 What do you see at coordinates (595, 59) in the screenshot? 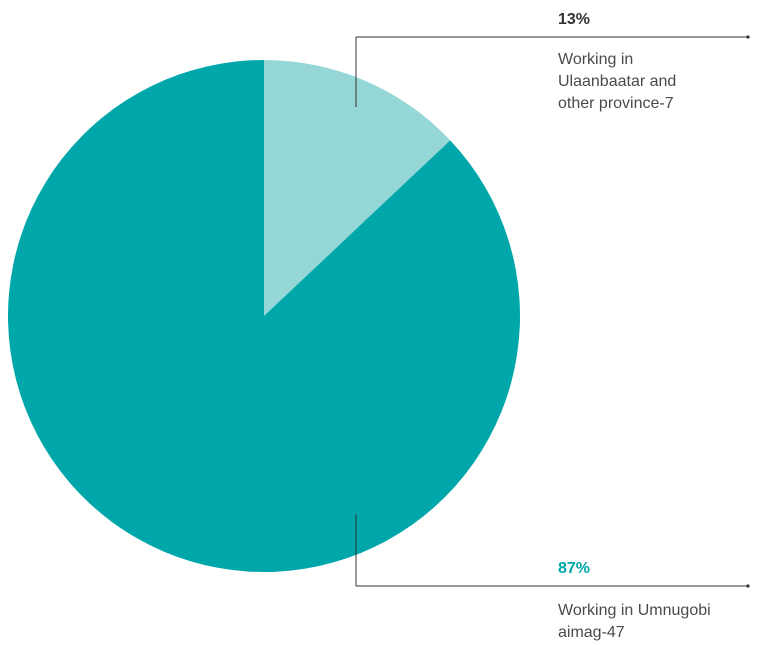
I see `slice-label-1-line-1: Working in` at bounding box center [595, 59].